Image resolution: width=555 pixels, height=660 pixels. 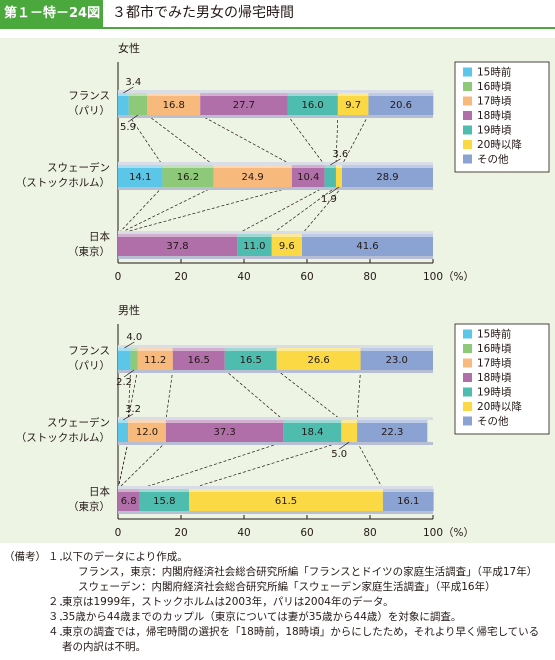 What do you see at coordinates (180, 277) in the screenshot?
I see `x-tick-label: 20` at bounding box center [180, 277].